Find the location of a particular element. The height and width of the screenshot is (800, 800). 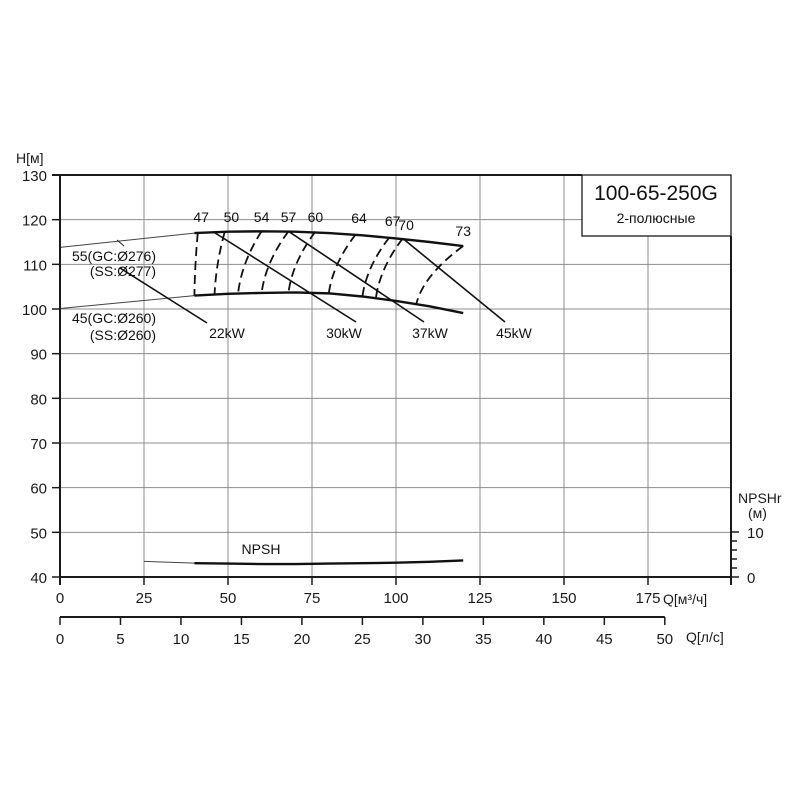

x2-tick-label: 20 is located at coordinates (302, 639).